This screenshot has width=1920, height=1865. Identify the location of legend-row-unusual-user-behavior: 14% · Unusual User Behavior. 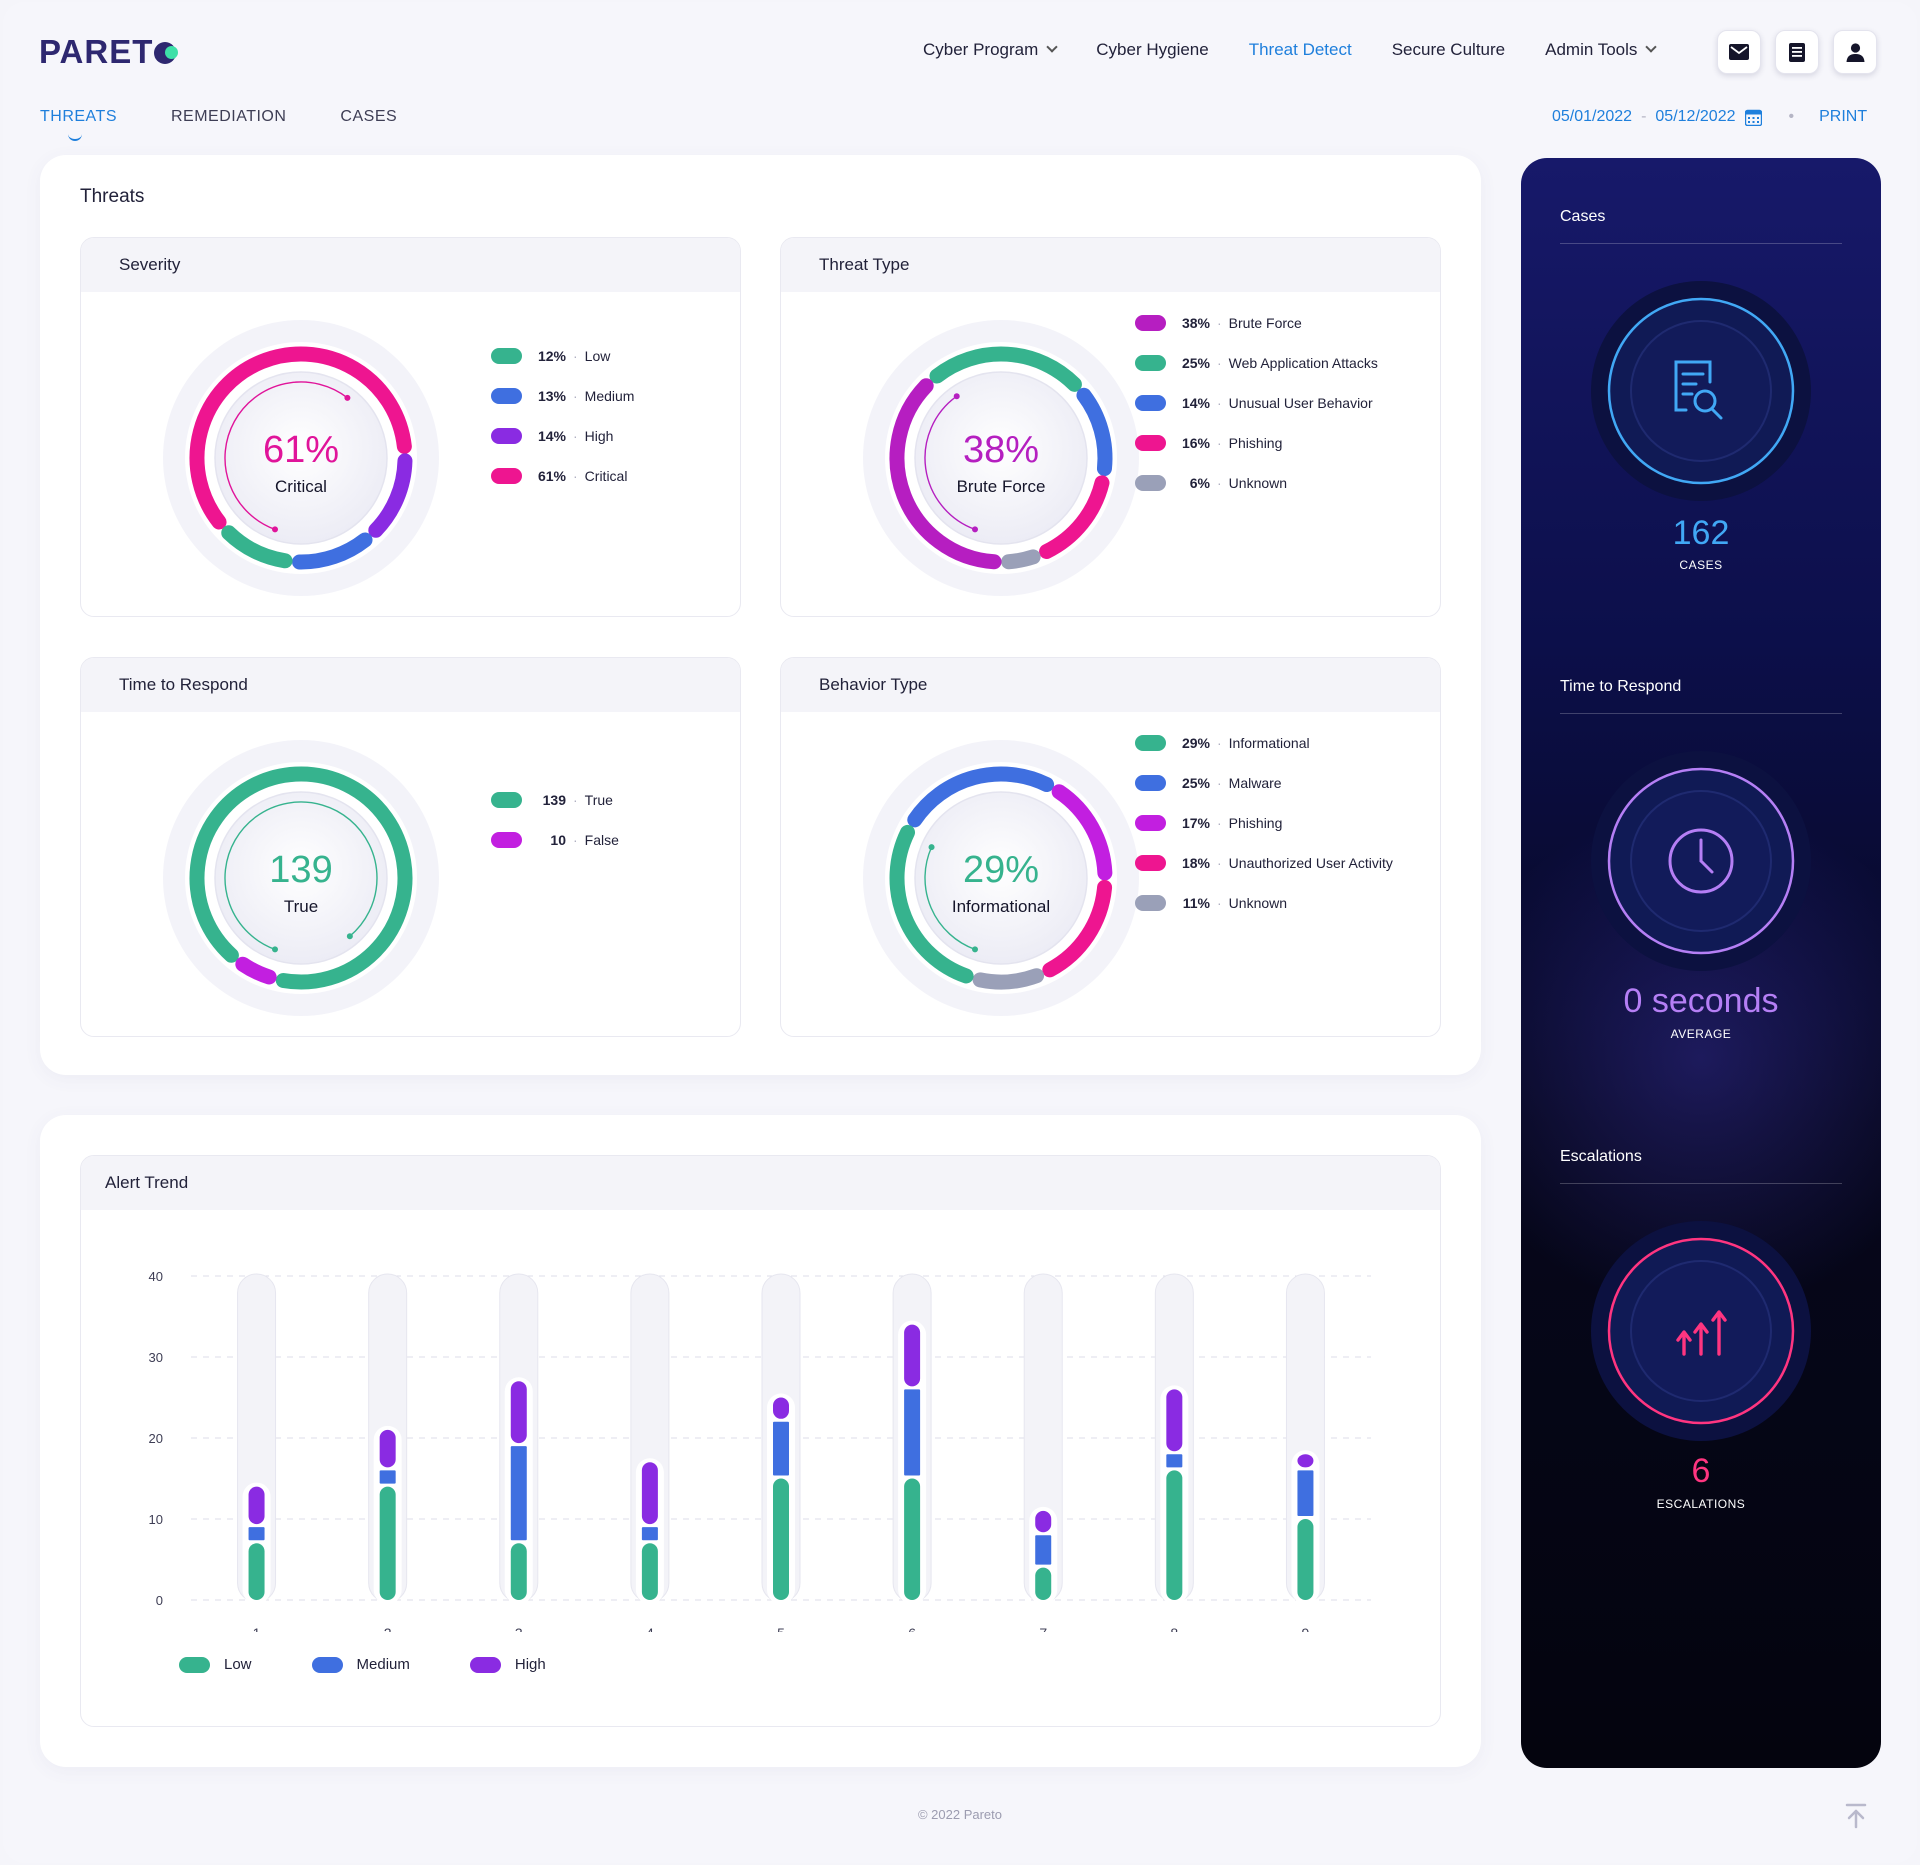
(1256, 403).